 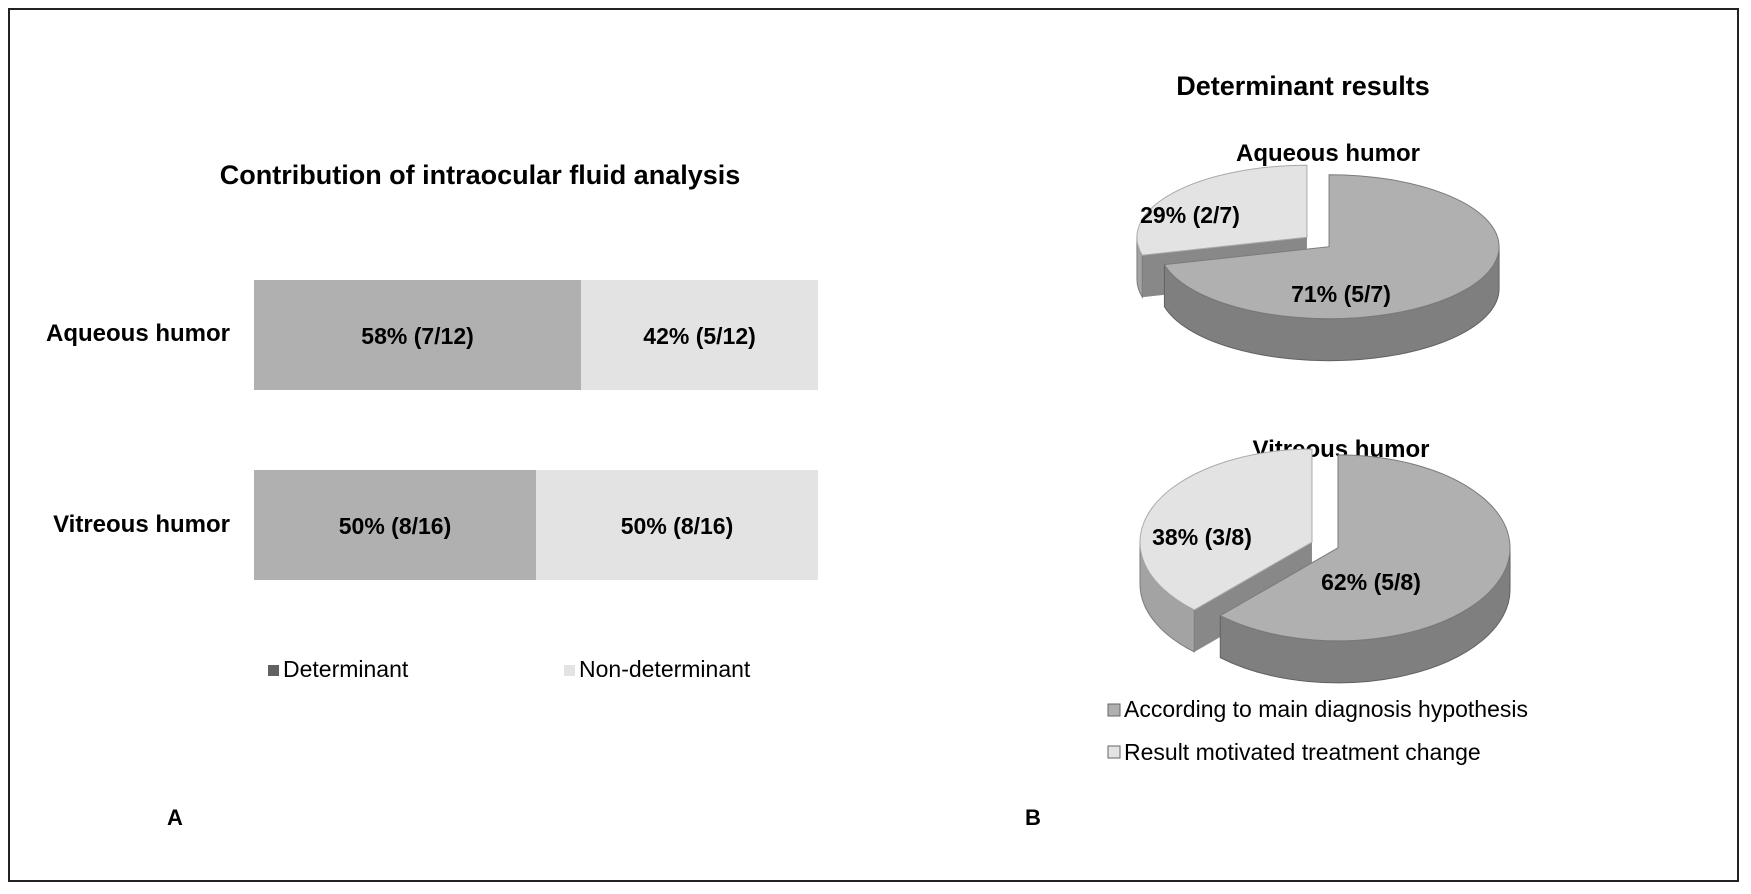 What do you see at coordinates (1114, 752) in the screenshot?
I see `legend-swatch-treatment-change` at bounding box center [1114, 752].